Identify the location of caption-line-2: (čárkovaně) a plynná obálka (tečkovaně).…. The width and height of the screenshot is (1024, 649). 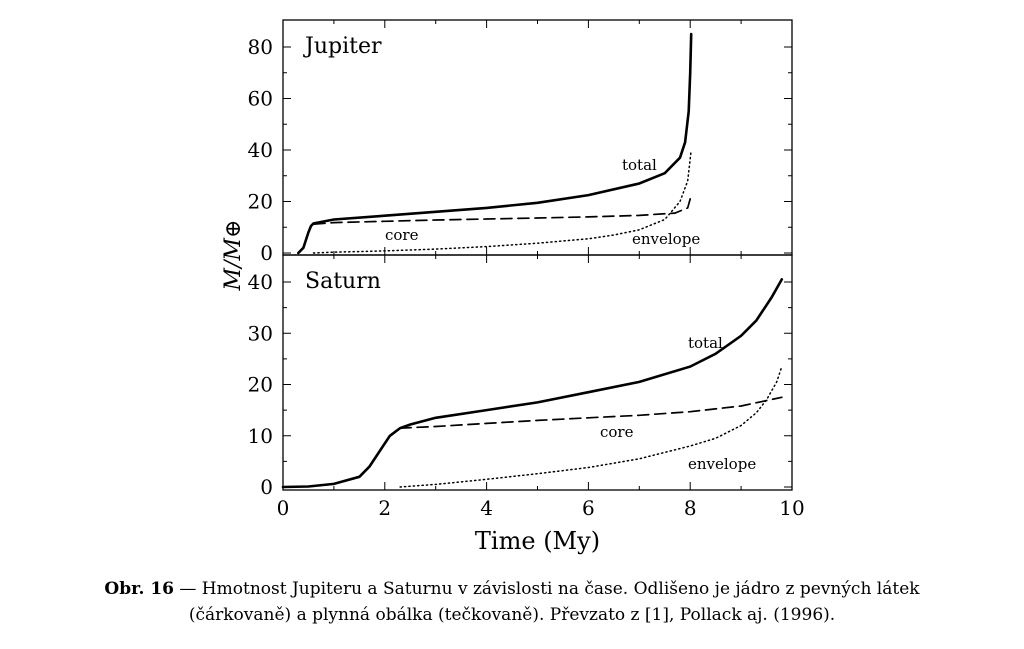
(512, 615).